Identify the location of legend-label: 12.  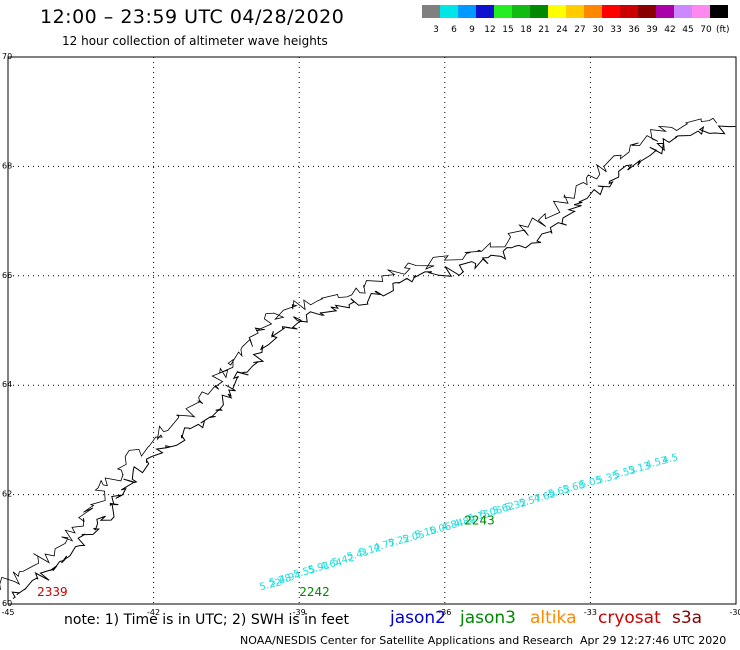
(489, 30).